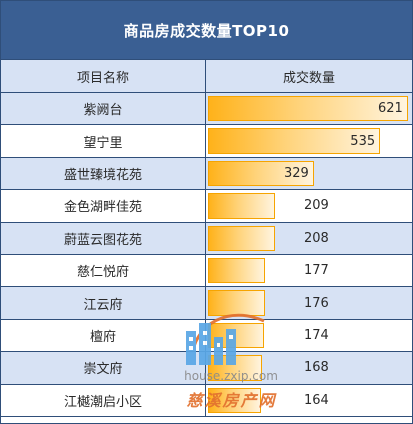  I want to click on deal-count-cell: 209, so click(309, 205).